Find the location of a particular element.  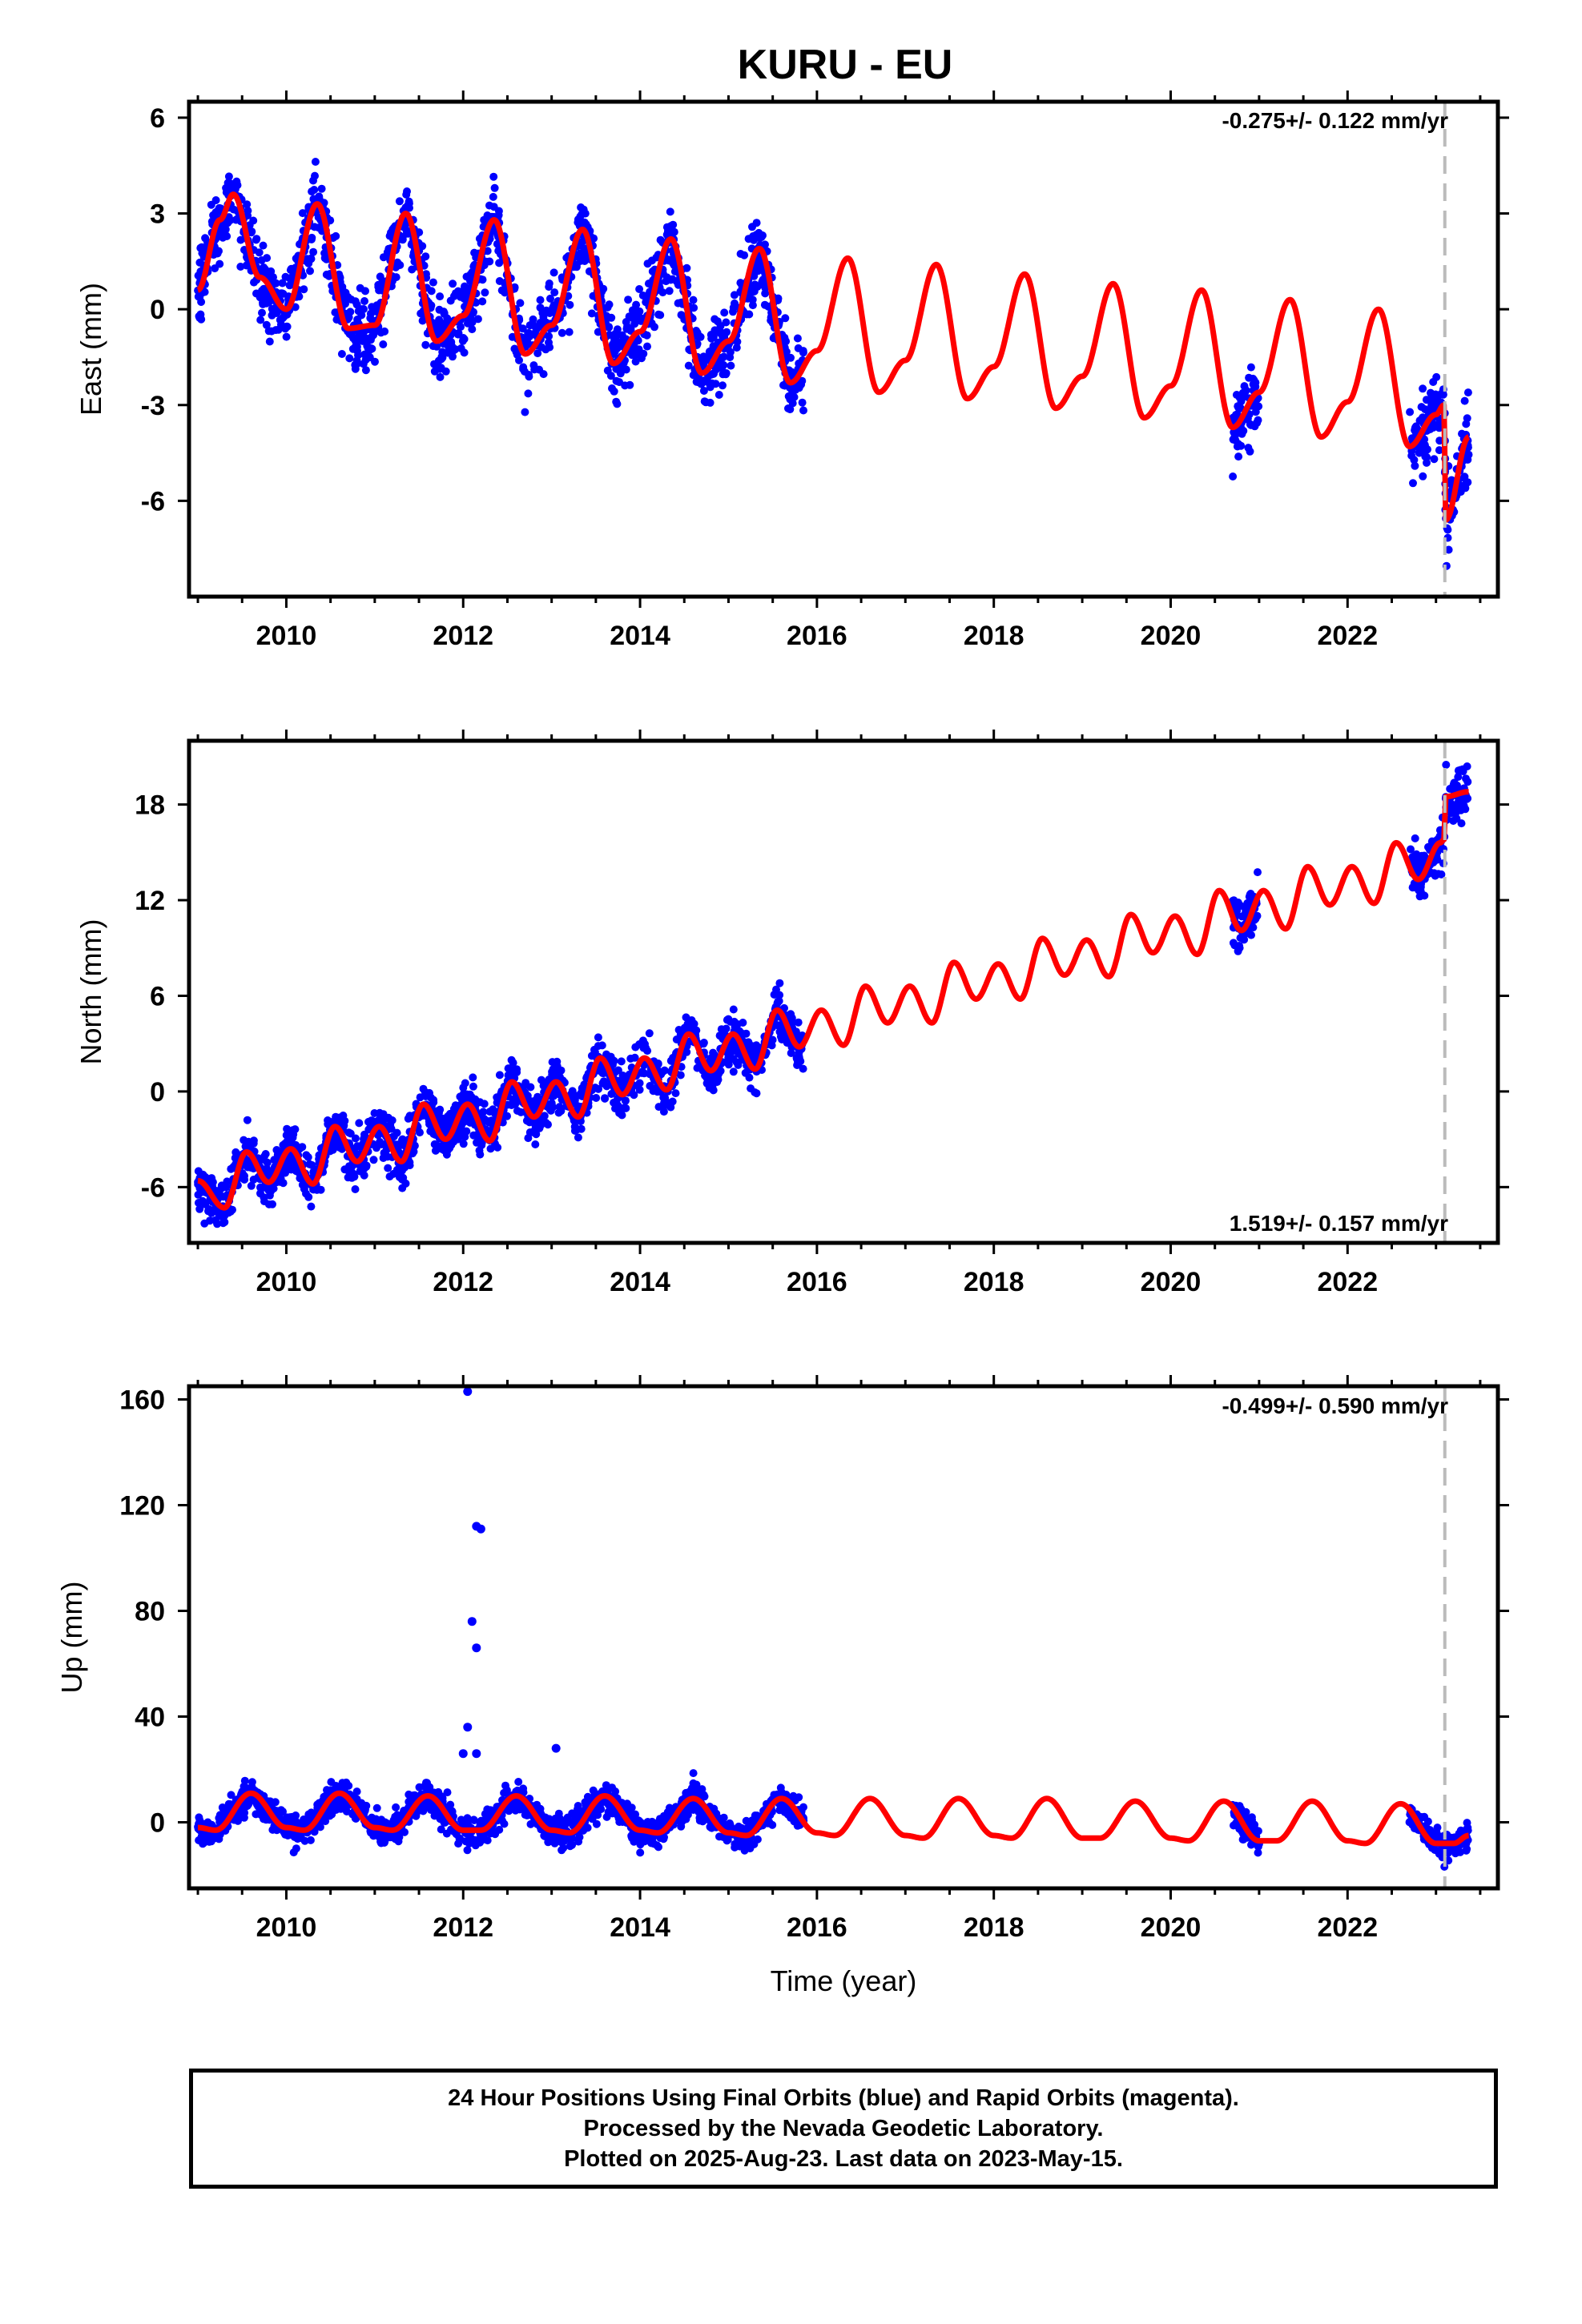

north-xtick-label: 2016 is located at coordinates (817, 1282).